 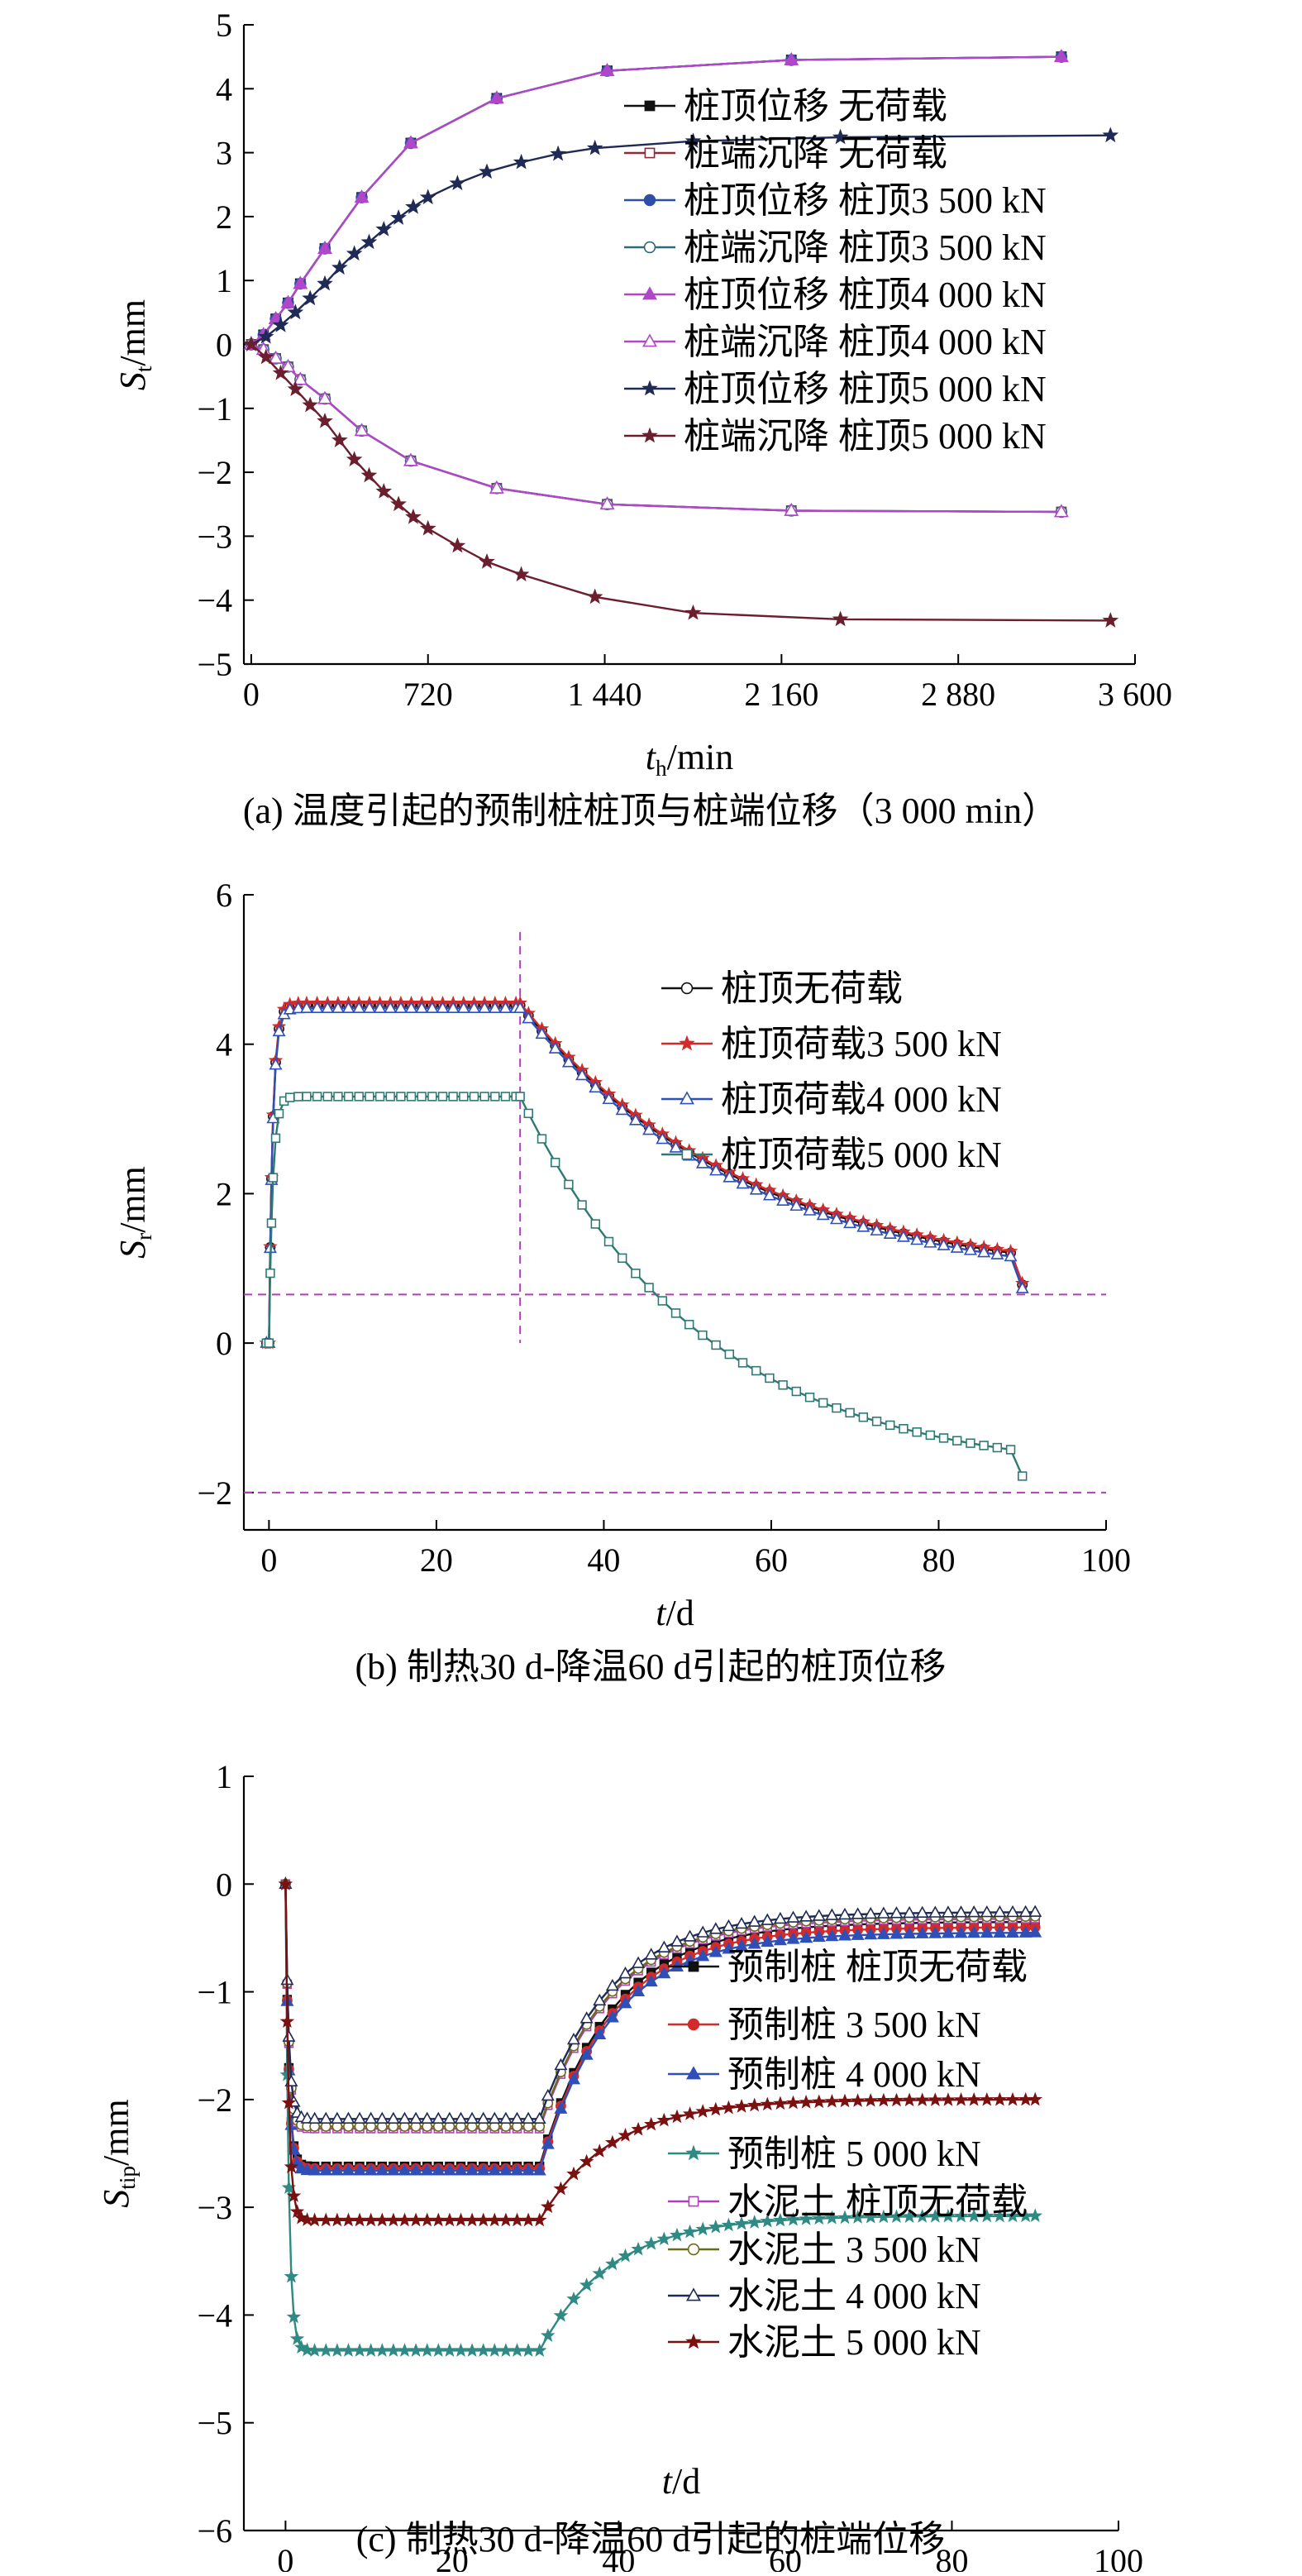 I want to click on legend-item: 桩端沉降 桩顶3 500 kN, so click(x=835, y=248).